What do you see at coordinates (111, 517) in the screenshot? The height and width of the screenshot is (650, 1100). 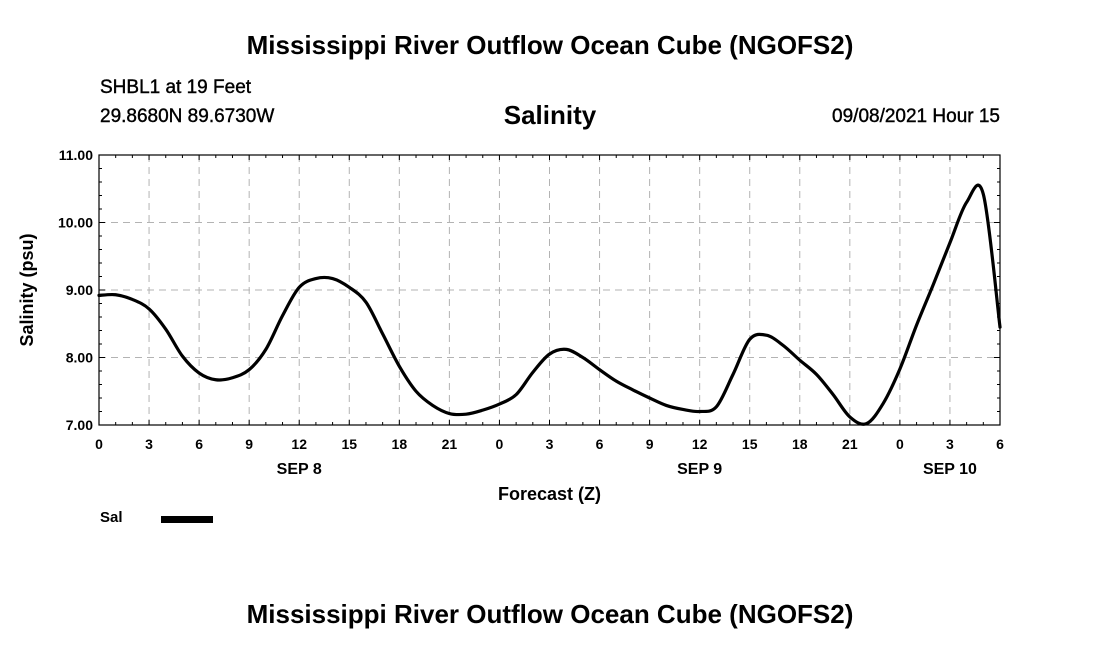 I see `legend-label: Sal` at bounding box center [111, 517].